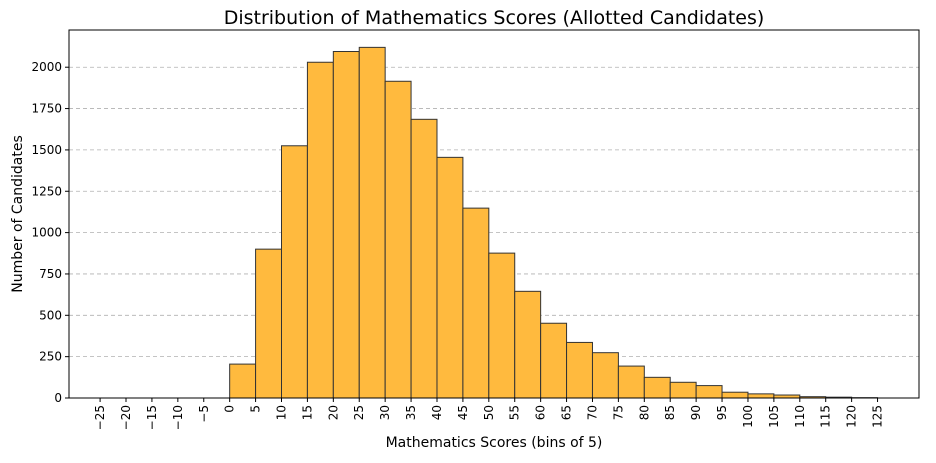 This screenshot has width=936, height=463. I want to click on x-tick-label: 20, so click(333, 412).